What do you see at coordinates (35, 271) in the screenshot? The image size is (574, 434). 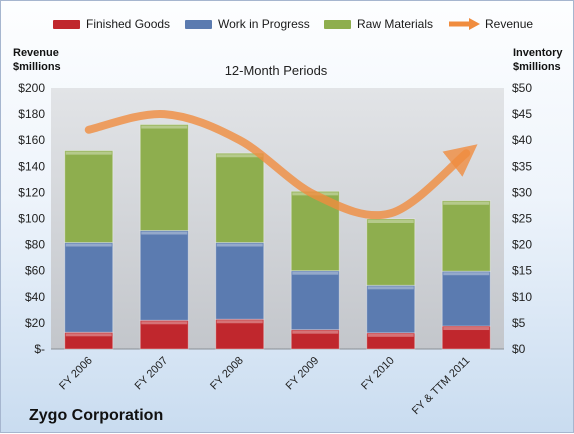 I see `left-tick-label: $60` at bounding box center [35, 271].